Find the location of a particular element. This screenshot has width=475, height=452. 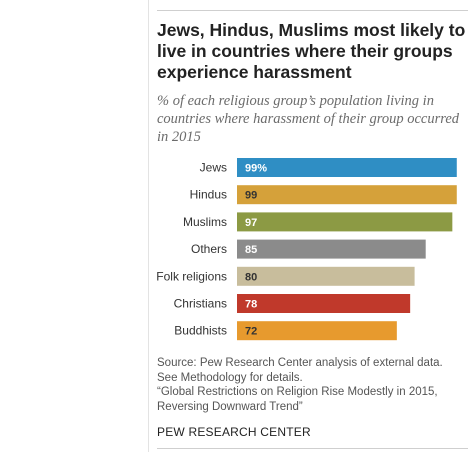

brand-logo-text: PEW RESEARCH CENTER is located at coordinates (234, 432).